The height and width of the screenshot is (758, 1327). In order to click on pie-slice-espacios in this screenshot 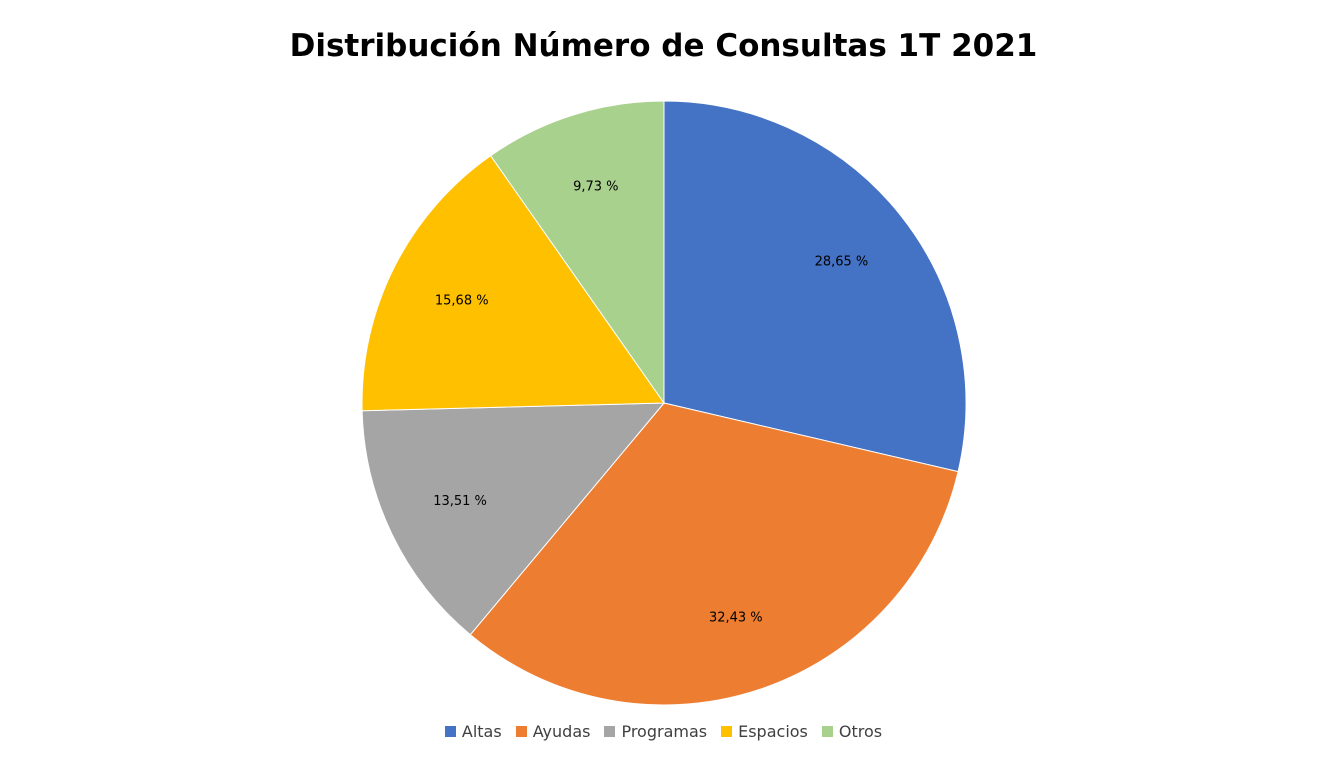, I will do `click(513, 283)`.